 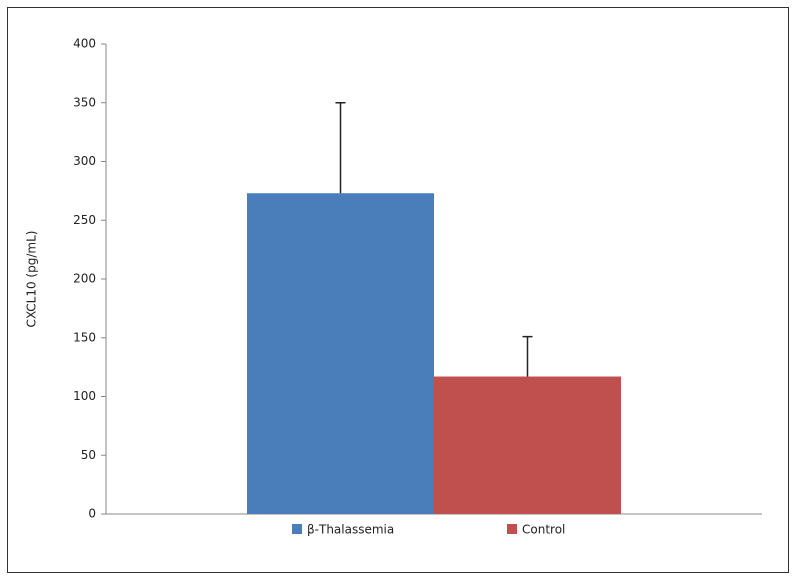 What do you see at coordinates (543, 530) in the screenshot?
I see `legend-label: Control` at bounding box center [543, 530].